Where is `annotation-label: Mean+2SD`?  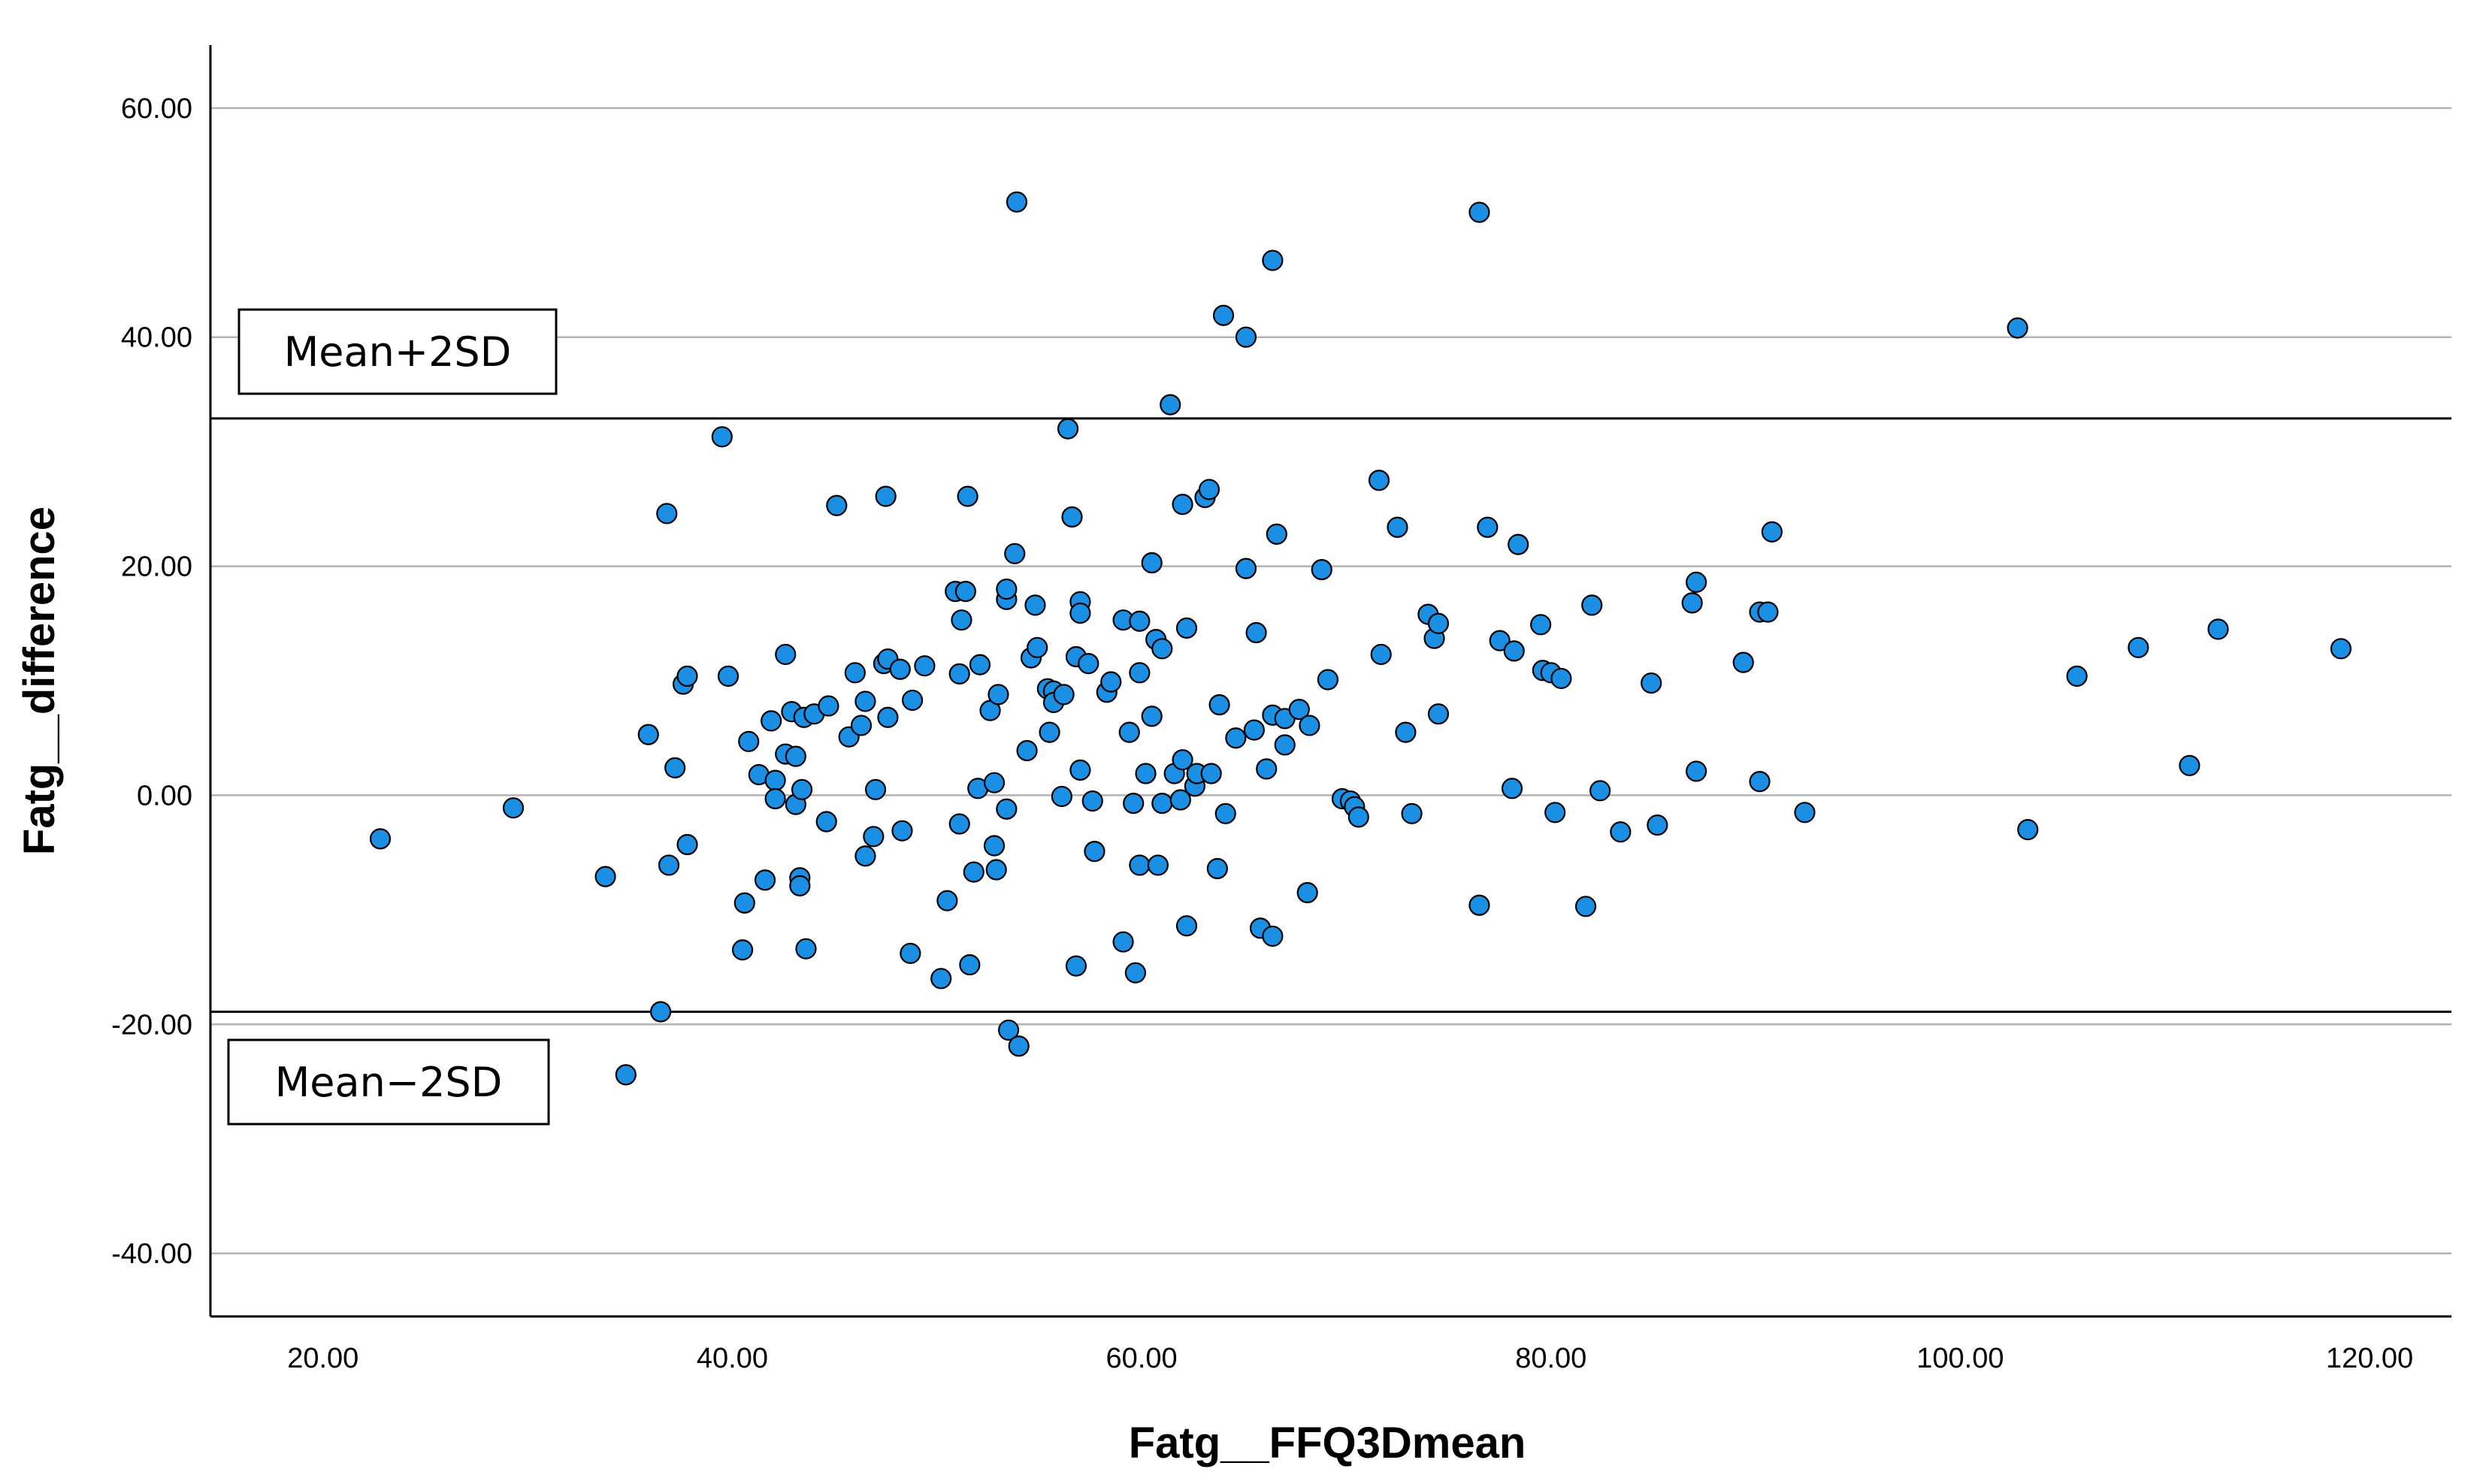
annotation-label: Mean+2SD is located at coordinates (398, 352).